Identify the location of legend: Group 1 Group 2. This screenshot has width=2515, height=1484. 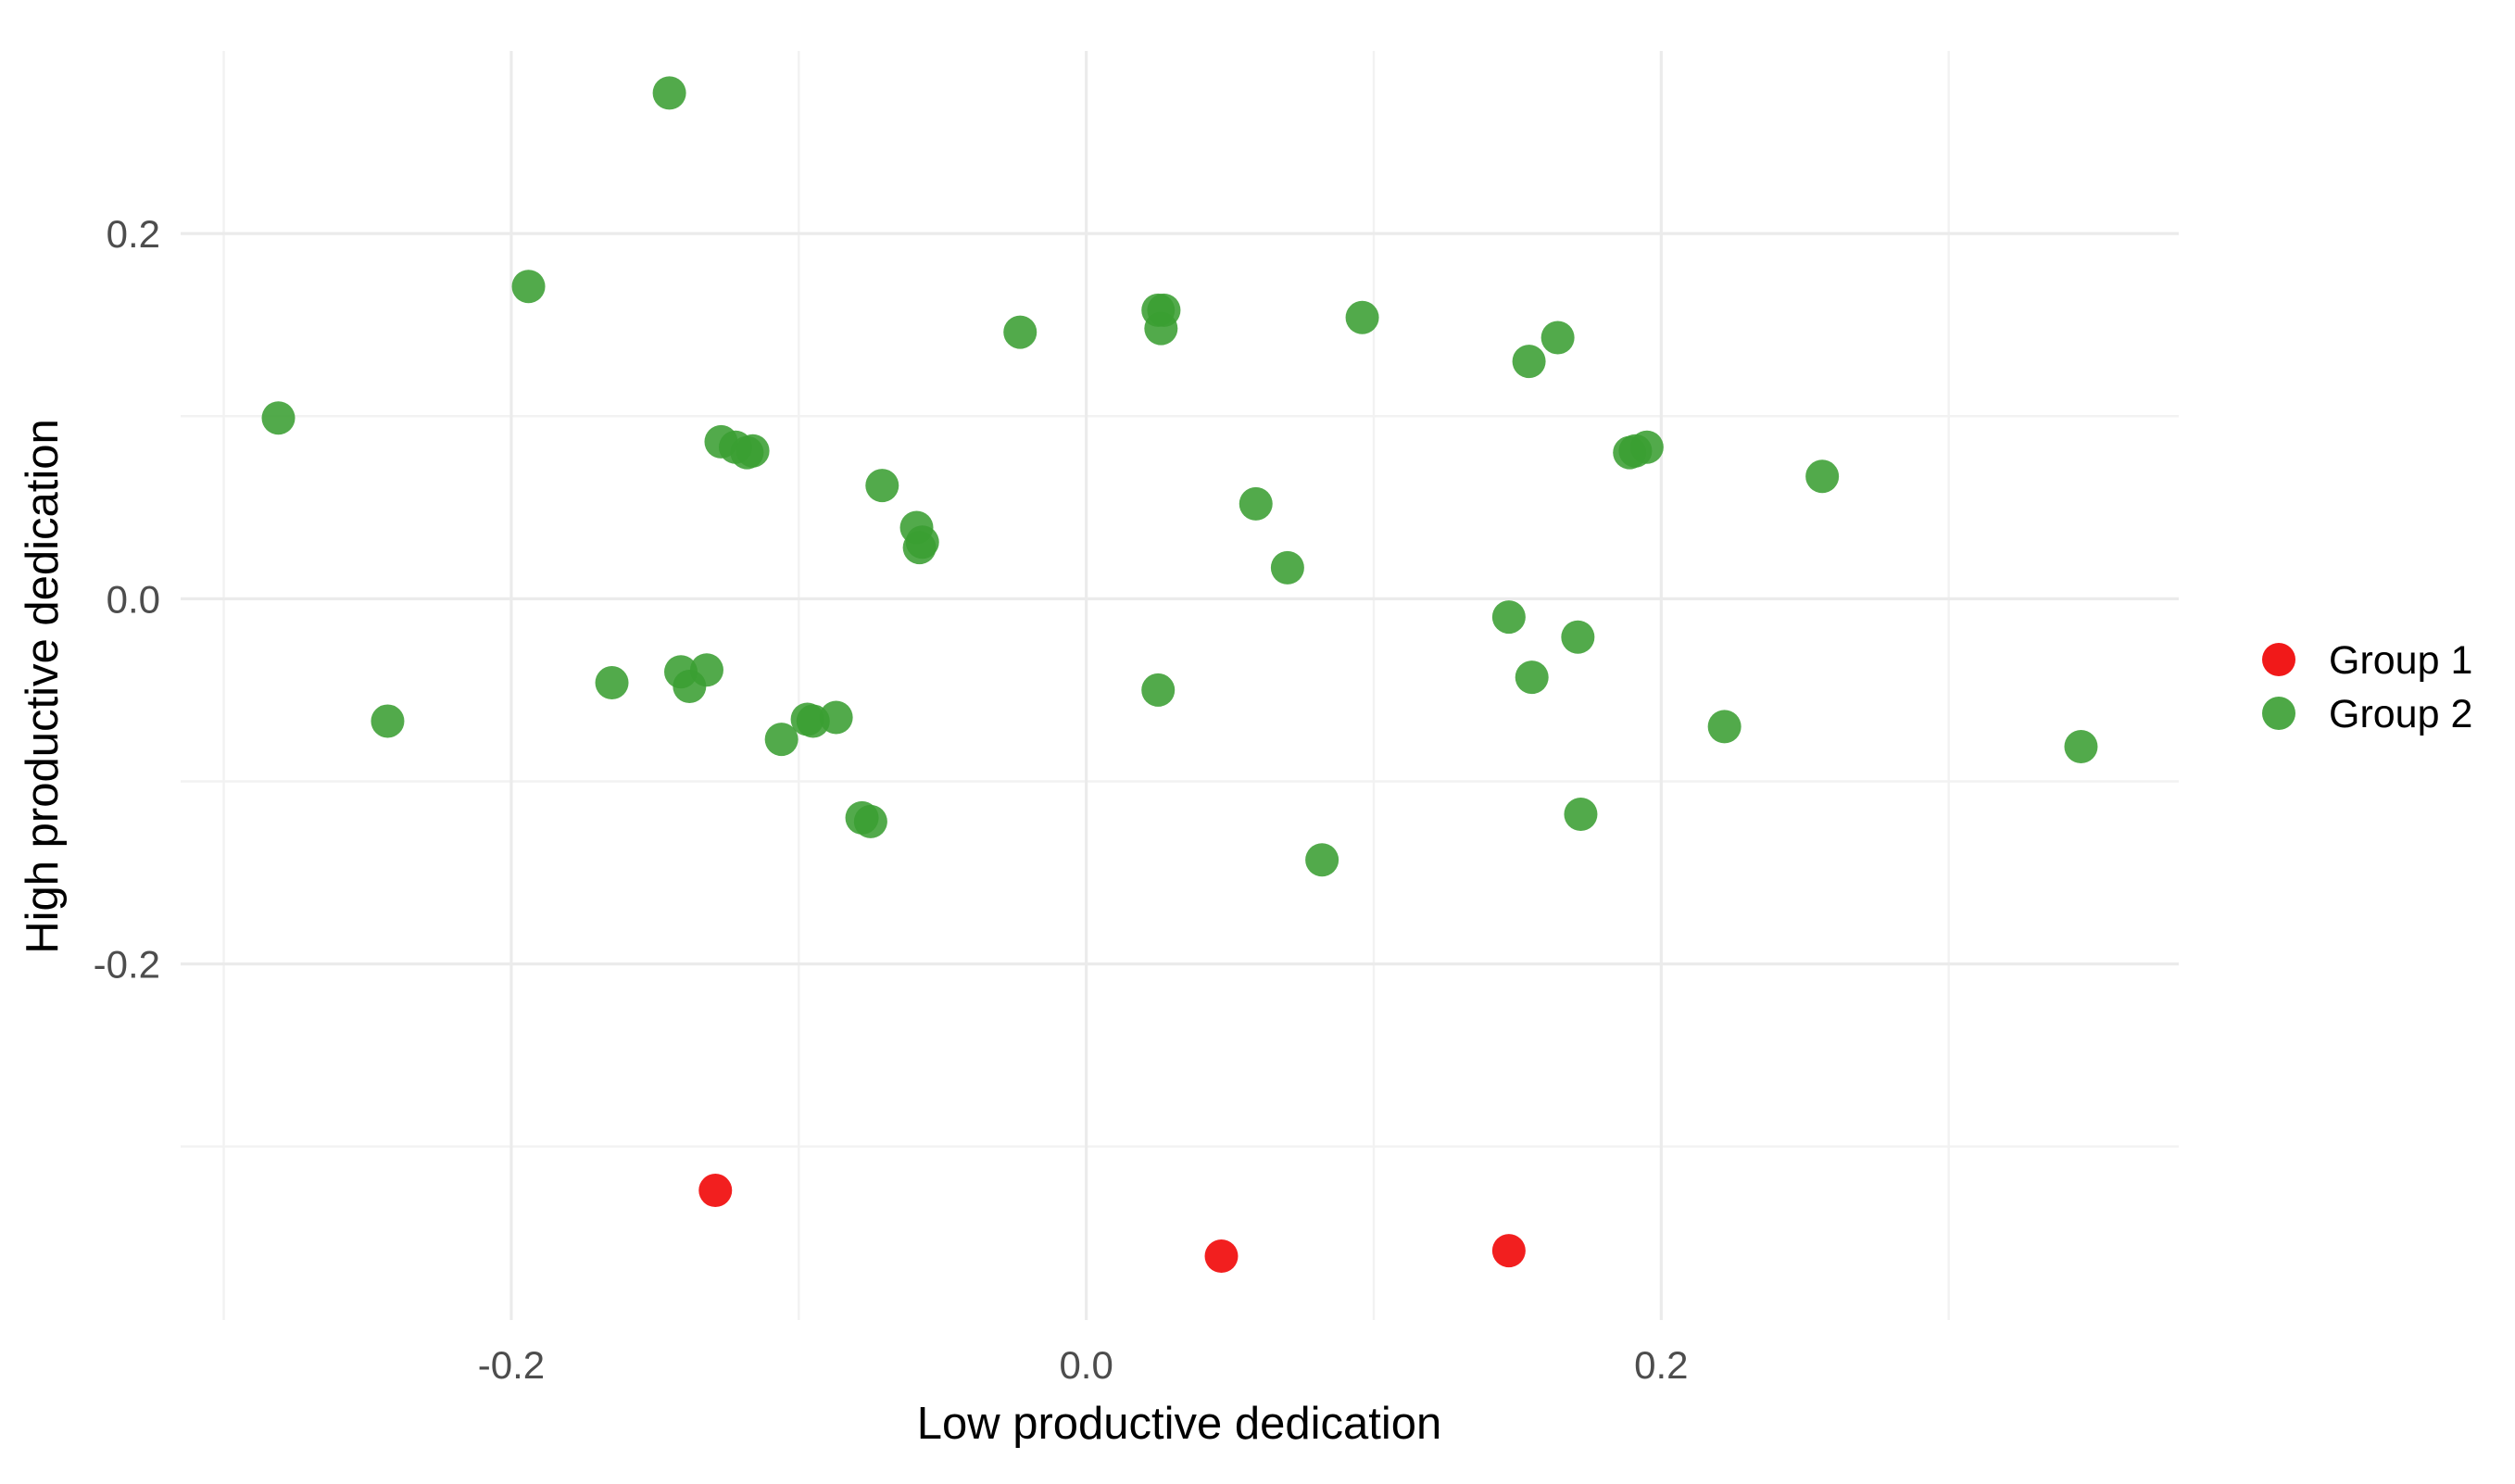
(2367, 687).